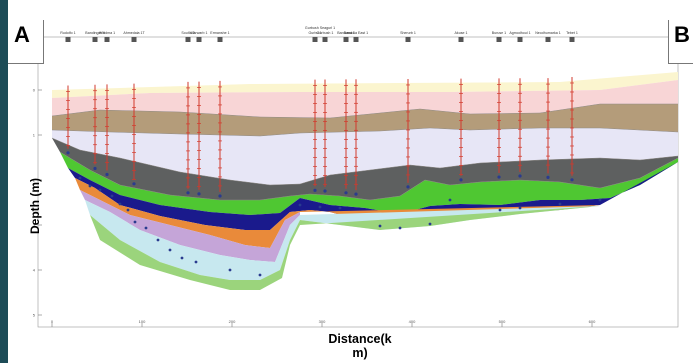  I want to click on well-name: Tebet 1, so click(572, 33).